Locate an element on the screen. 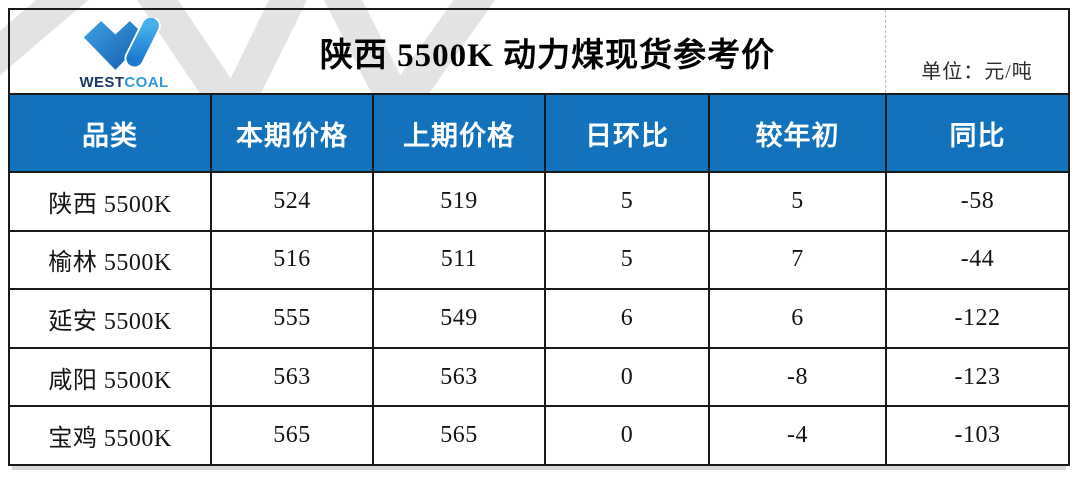 This screenshot has width=1080, height=478. row-vs-year-start-cell: 5 is located at coordinates (796, 200).